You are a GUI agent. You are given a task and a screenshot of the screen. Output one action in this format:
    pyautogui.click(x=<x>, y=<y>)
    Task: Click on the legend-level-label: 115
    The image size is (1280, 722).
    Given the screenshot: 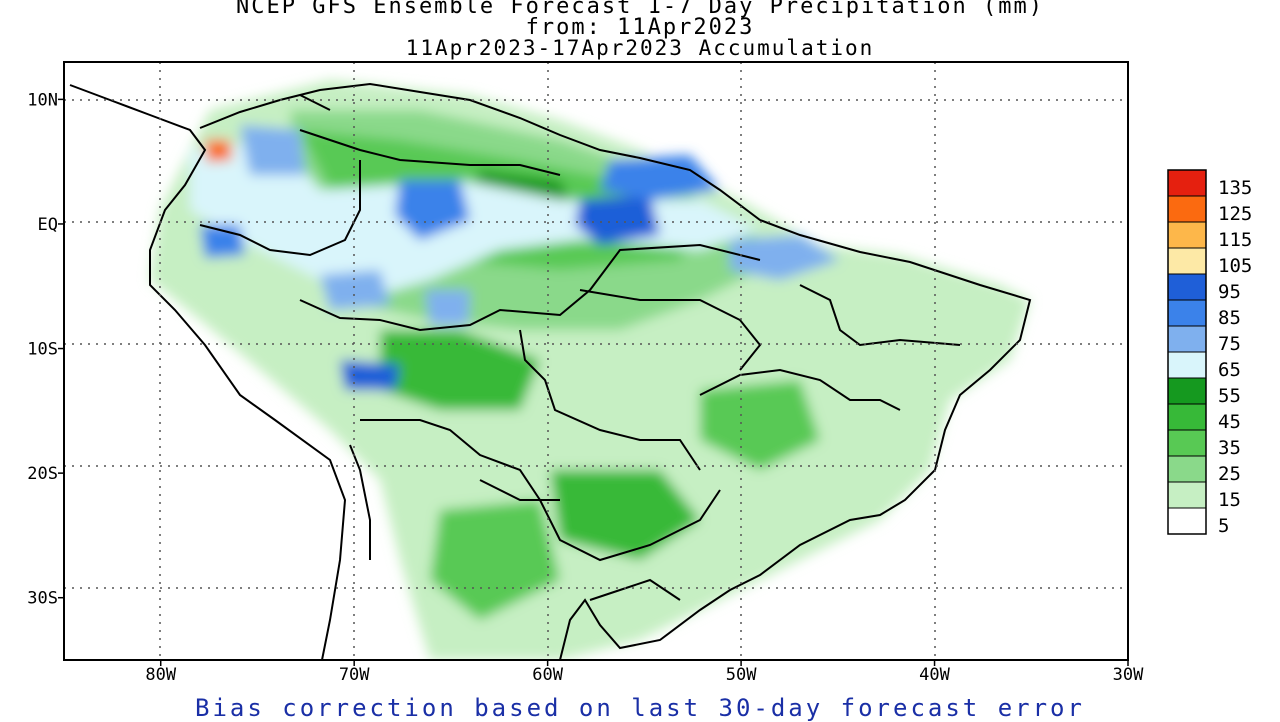 What is the action you would take?
    pyautogui.click(x=1235, y=240)
    